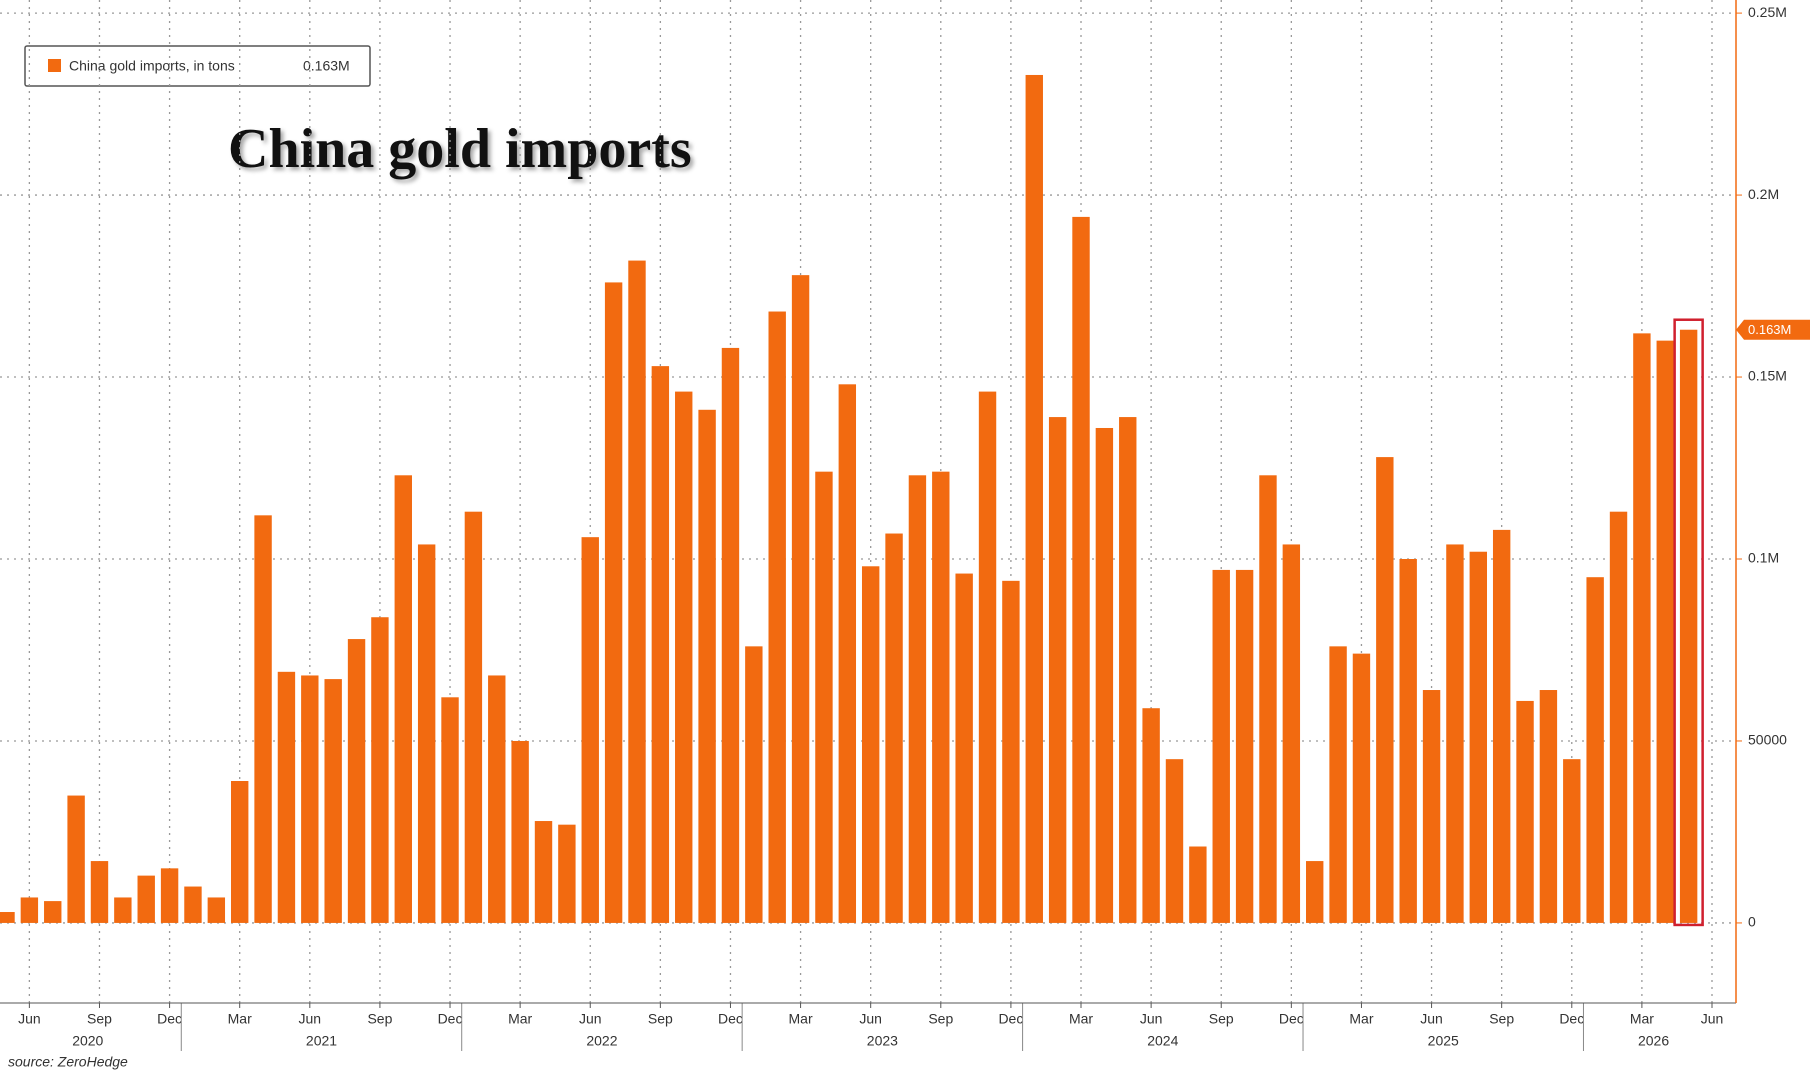  I want to click on y-tick-label: 0.1M, so click(1763, 558).